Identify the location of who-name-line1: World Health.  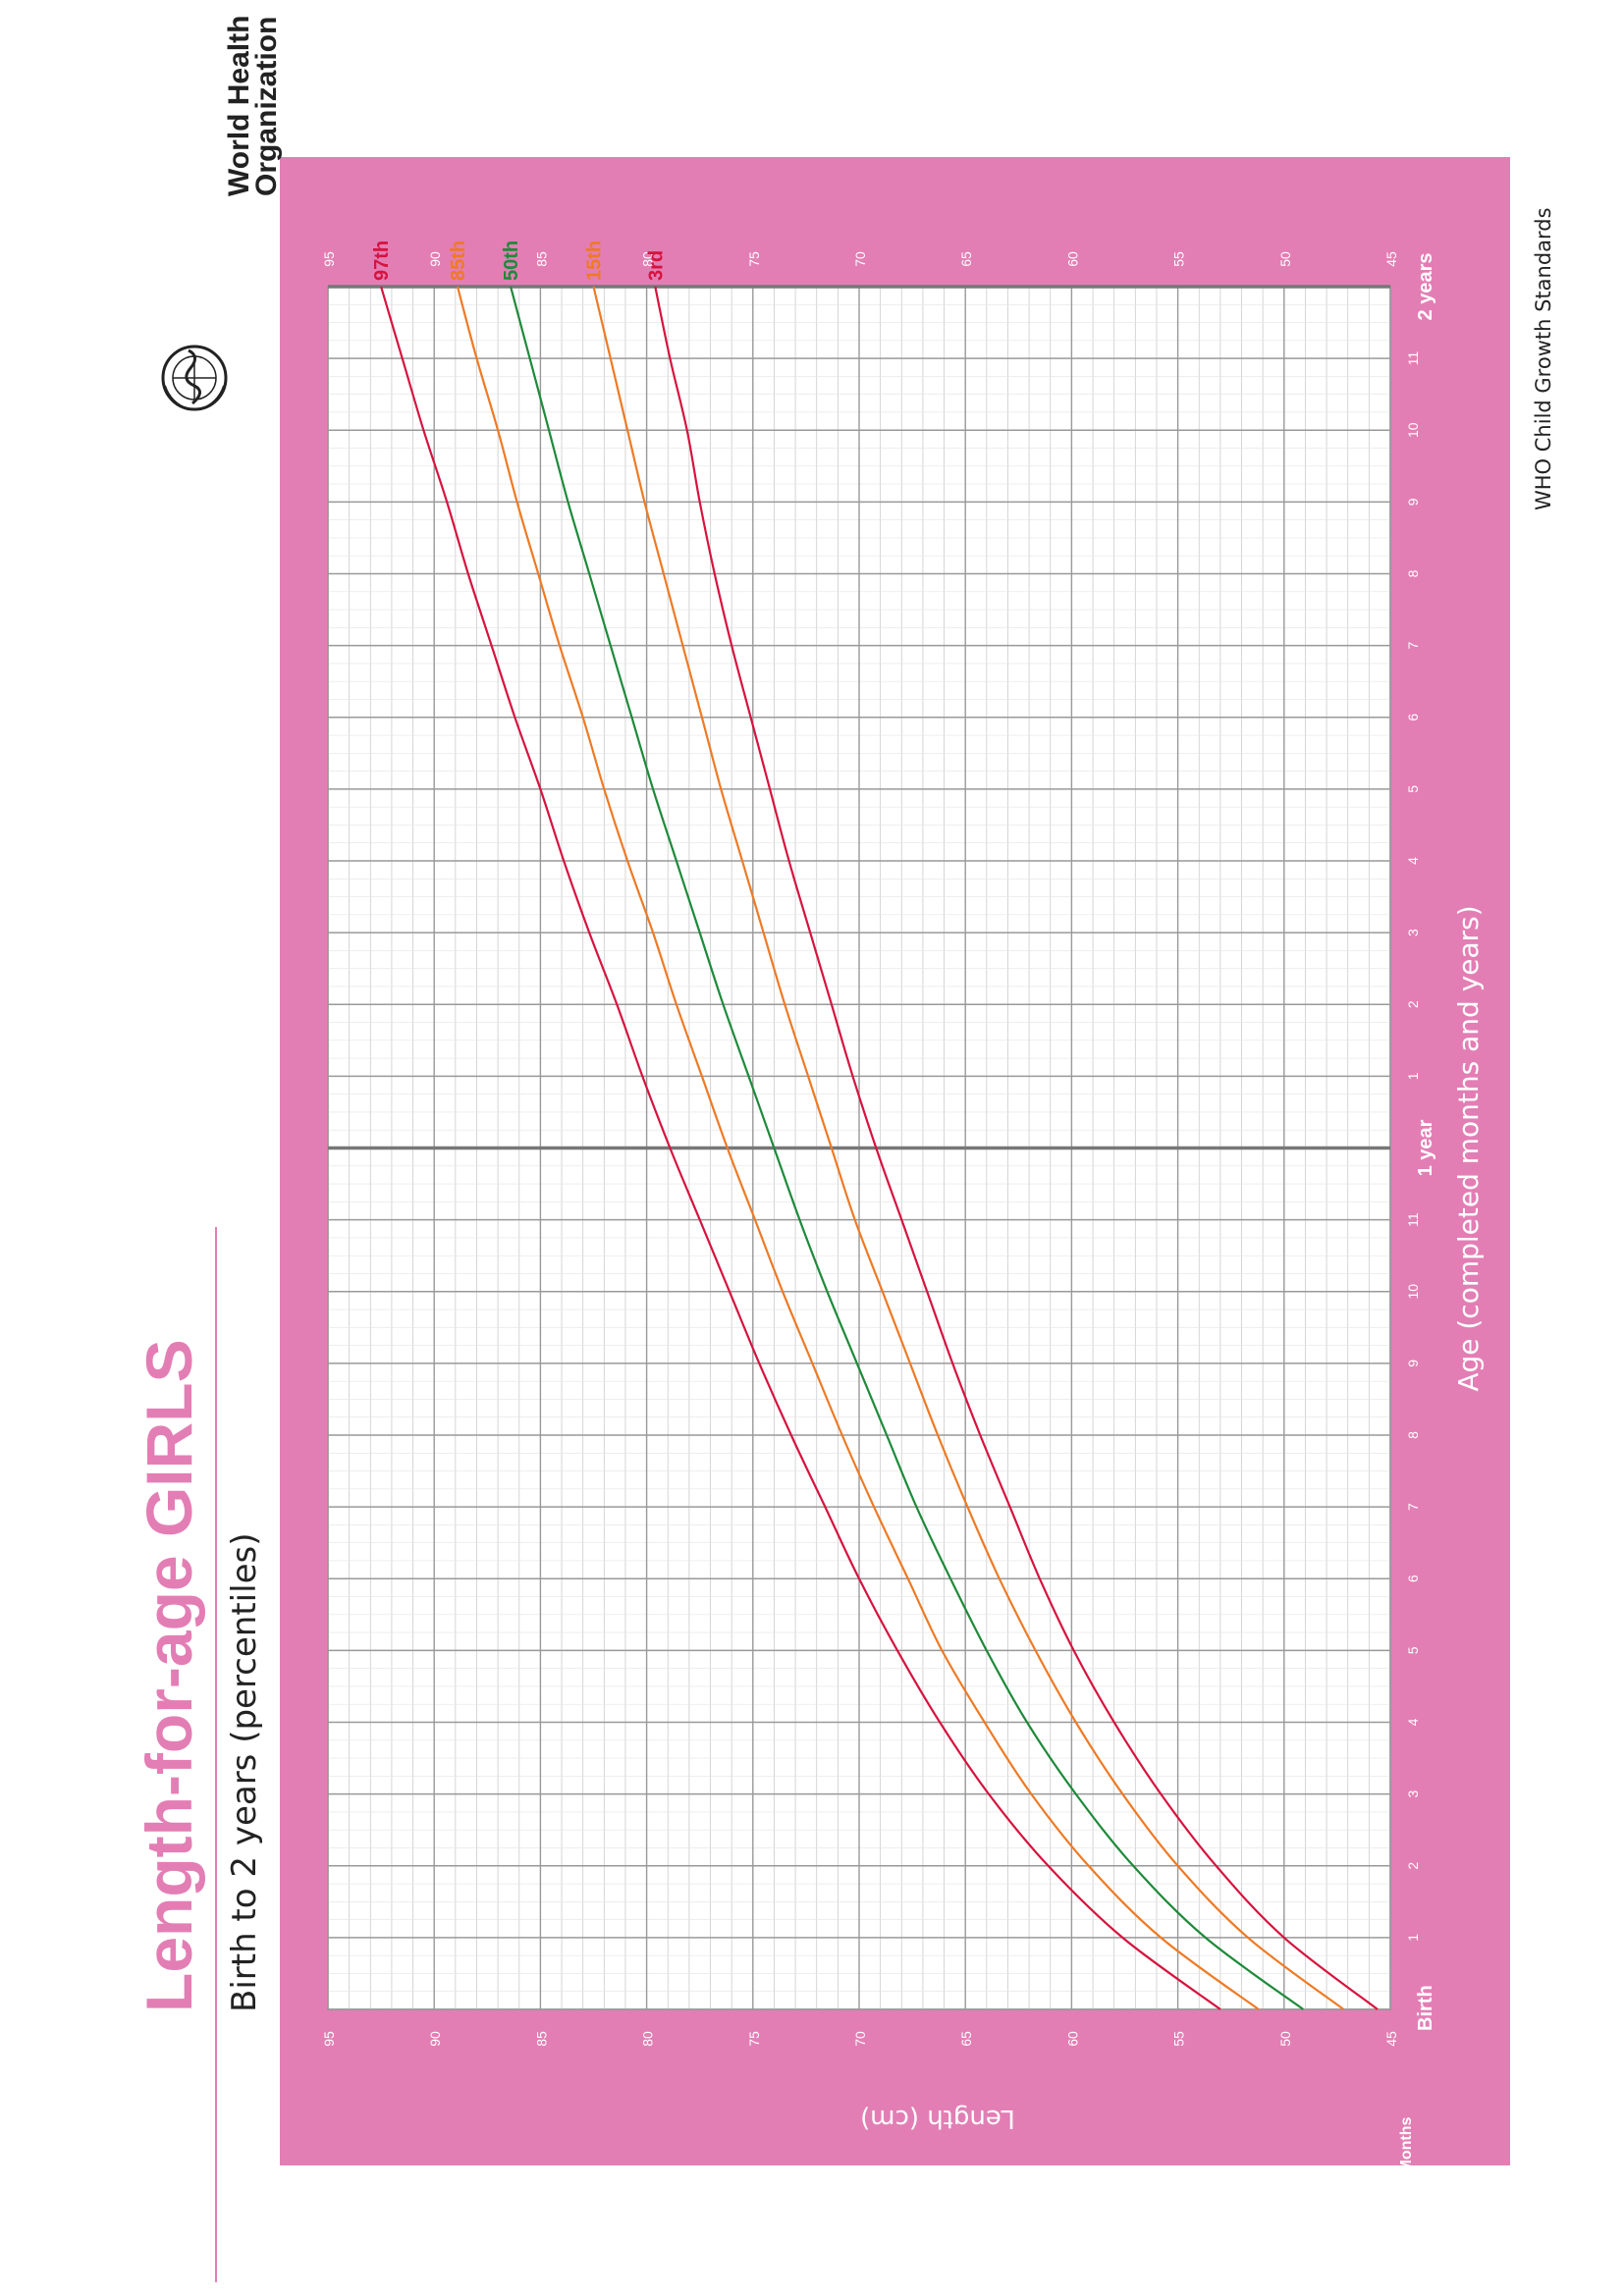
(239, 106).